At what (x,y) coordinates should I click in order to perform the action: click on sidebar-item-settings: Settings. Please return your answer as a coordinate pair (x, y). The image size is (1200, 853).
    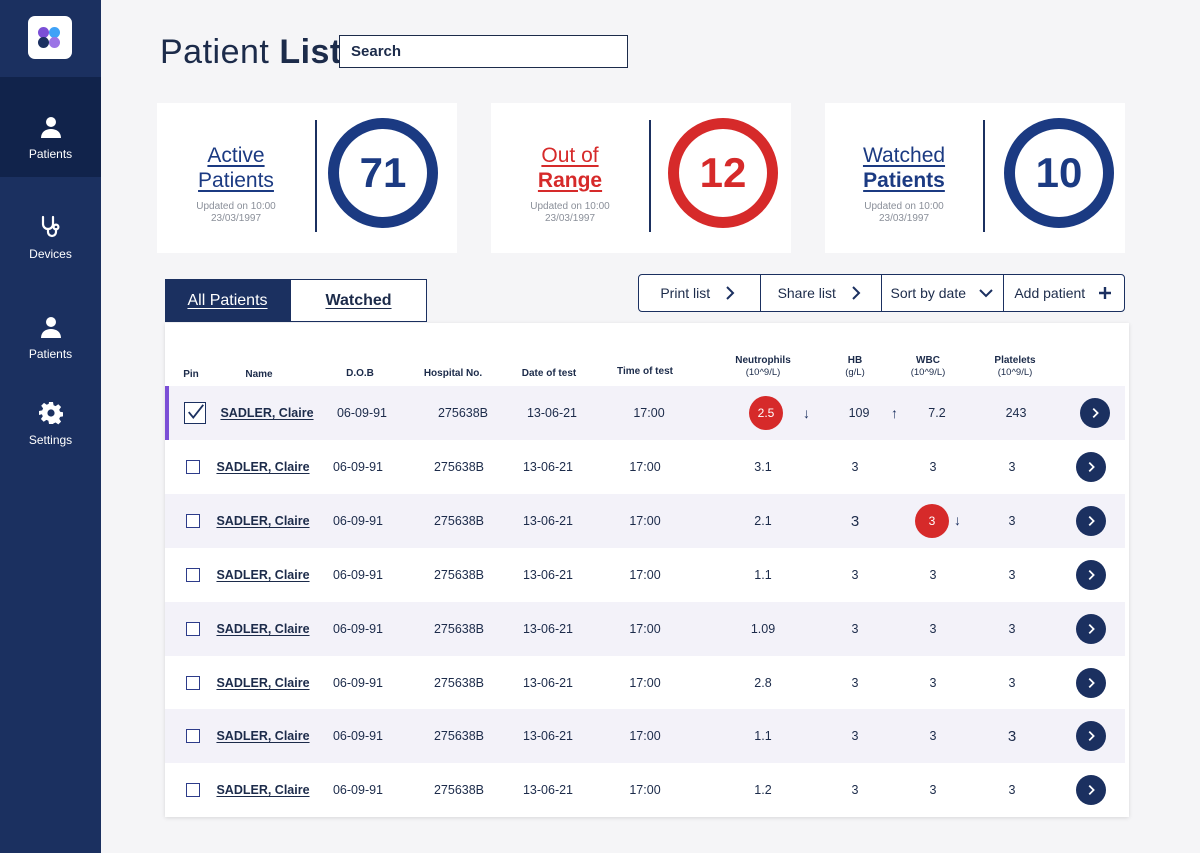
    Looking at the image, I should click on (50, 424).